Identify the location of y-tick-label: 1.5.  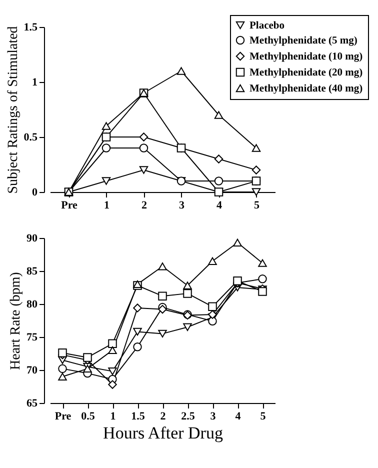
(31, 28).